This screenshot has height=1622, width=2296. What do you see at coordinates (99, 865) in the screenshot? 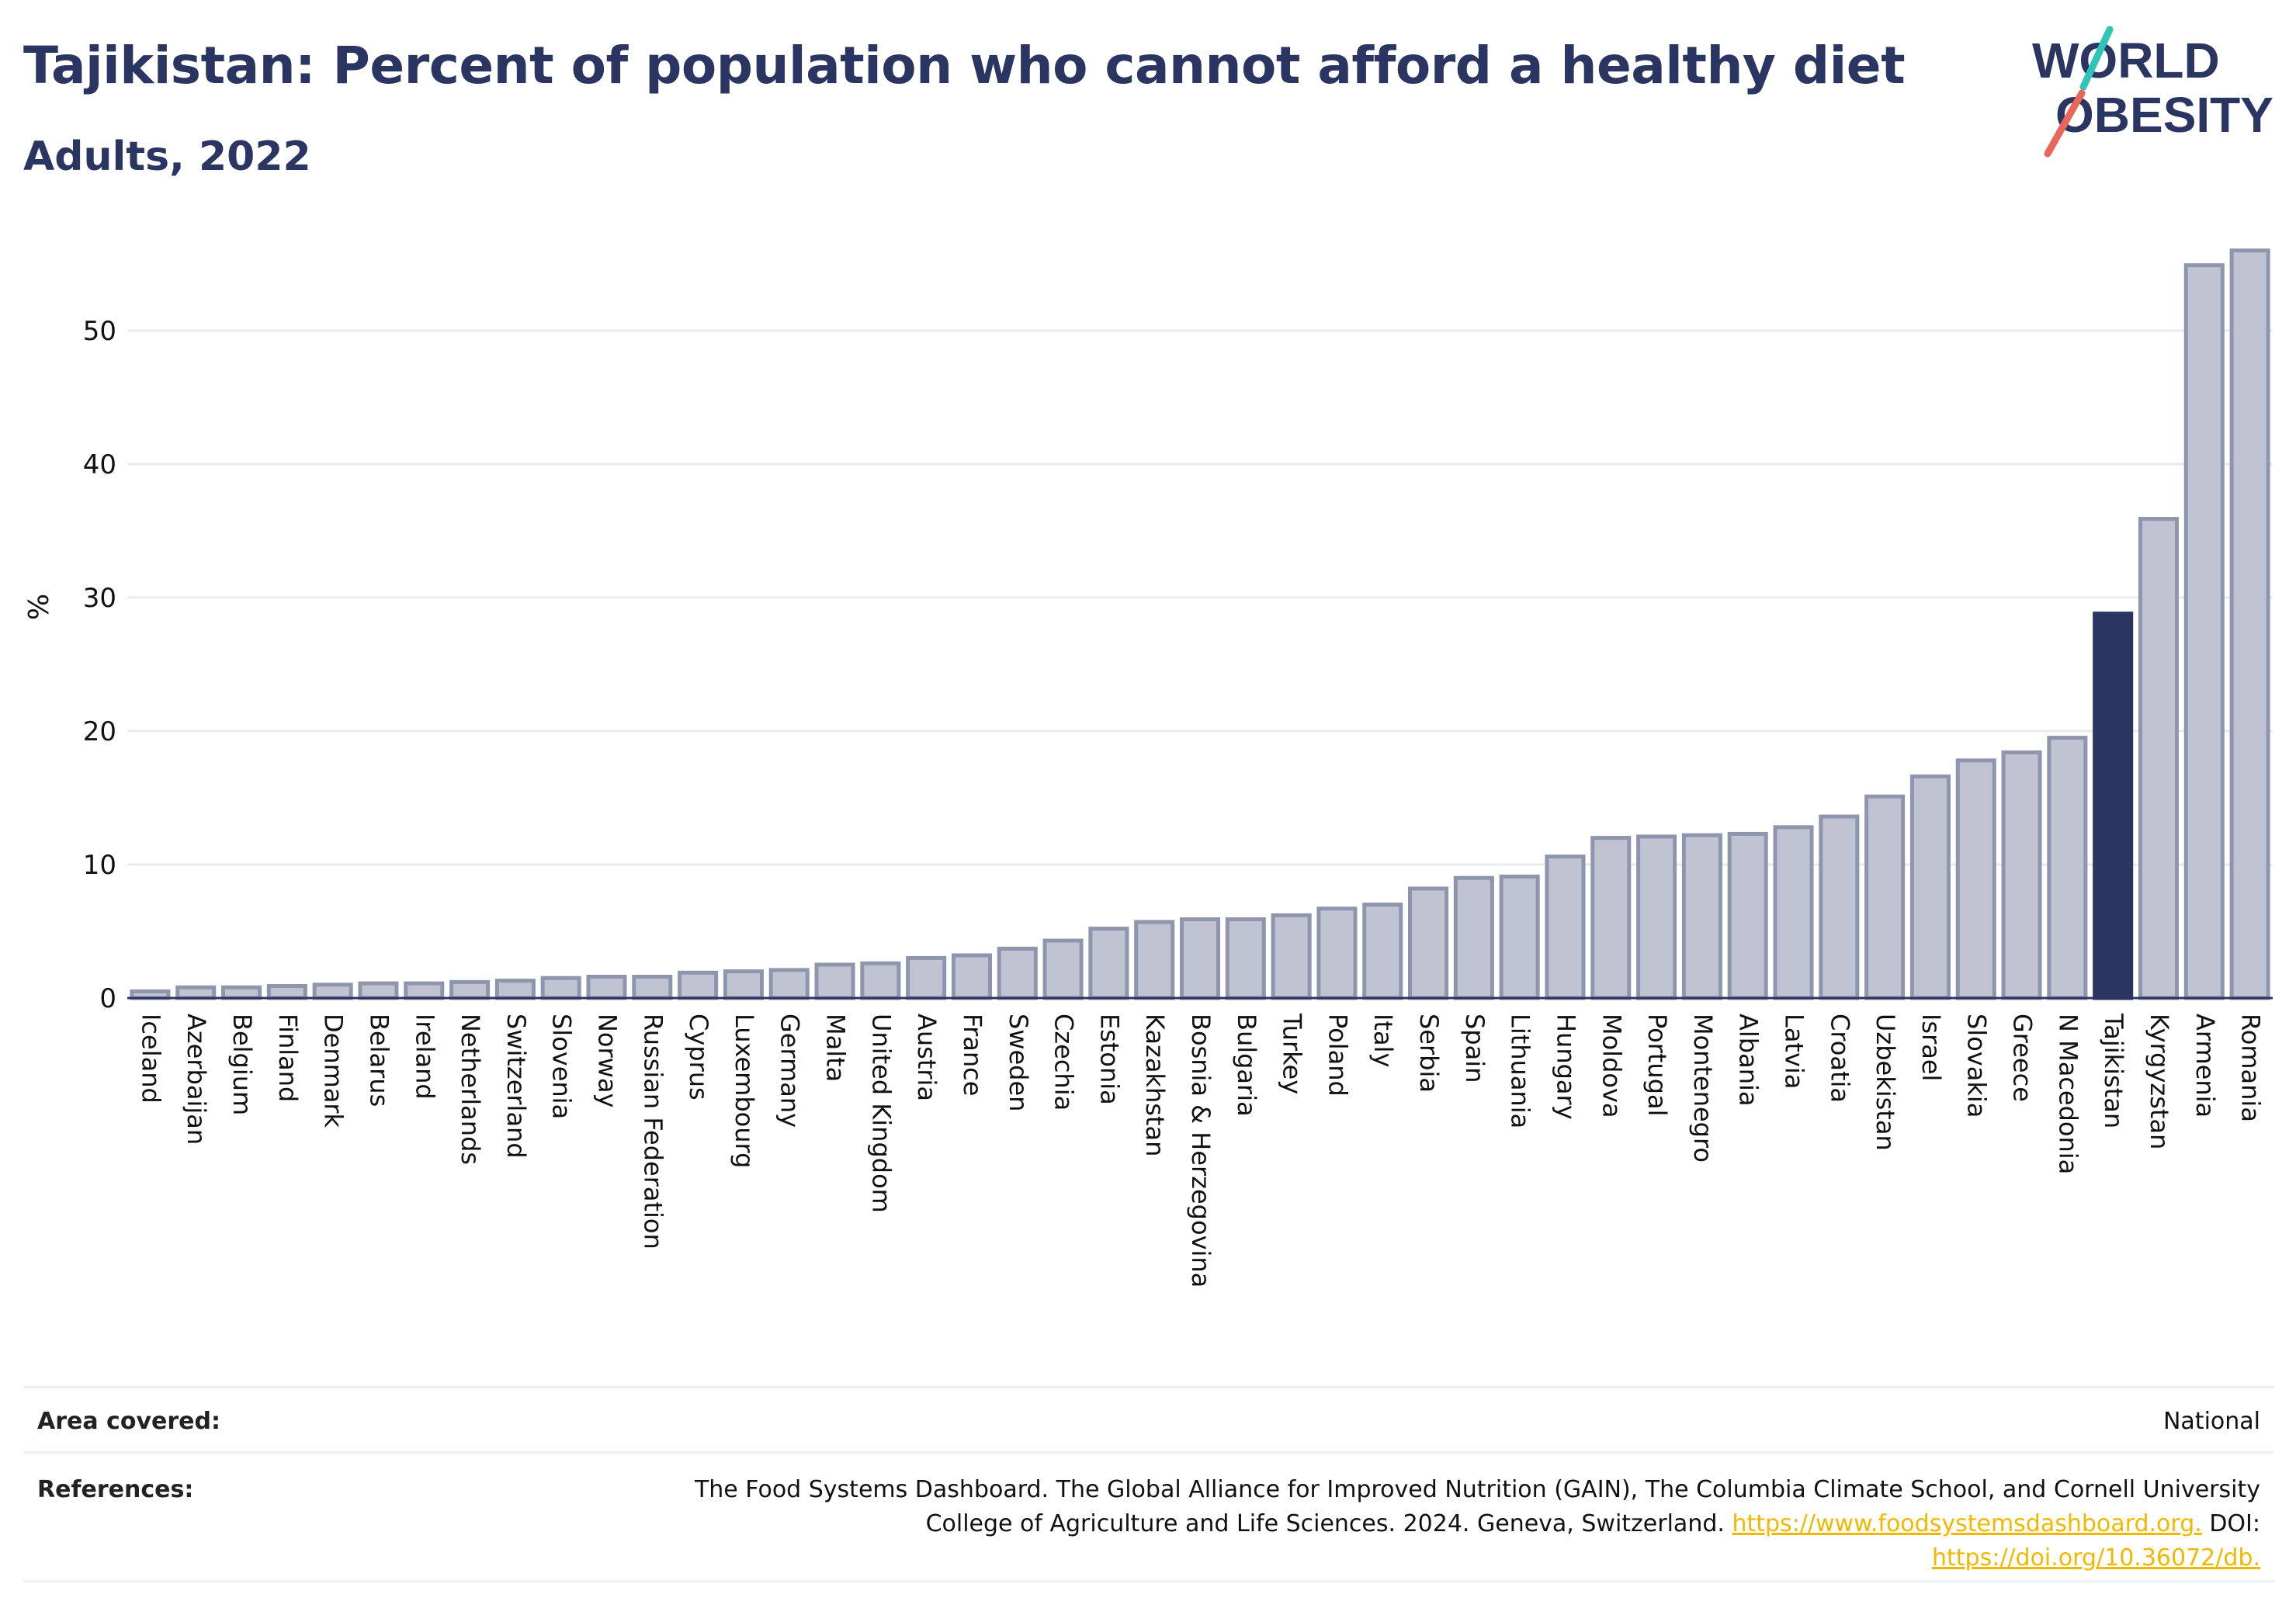
I see `y-tick-label-10: 10` at bounding box center [99, 865].